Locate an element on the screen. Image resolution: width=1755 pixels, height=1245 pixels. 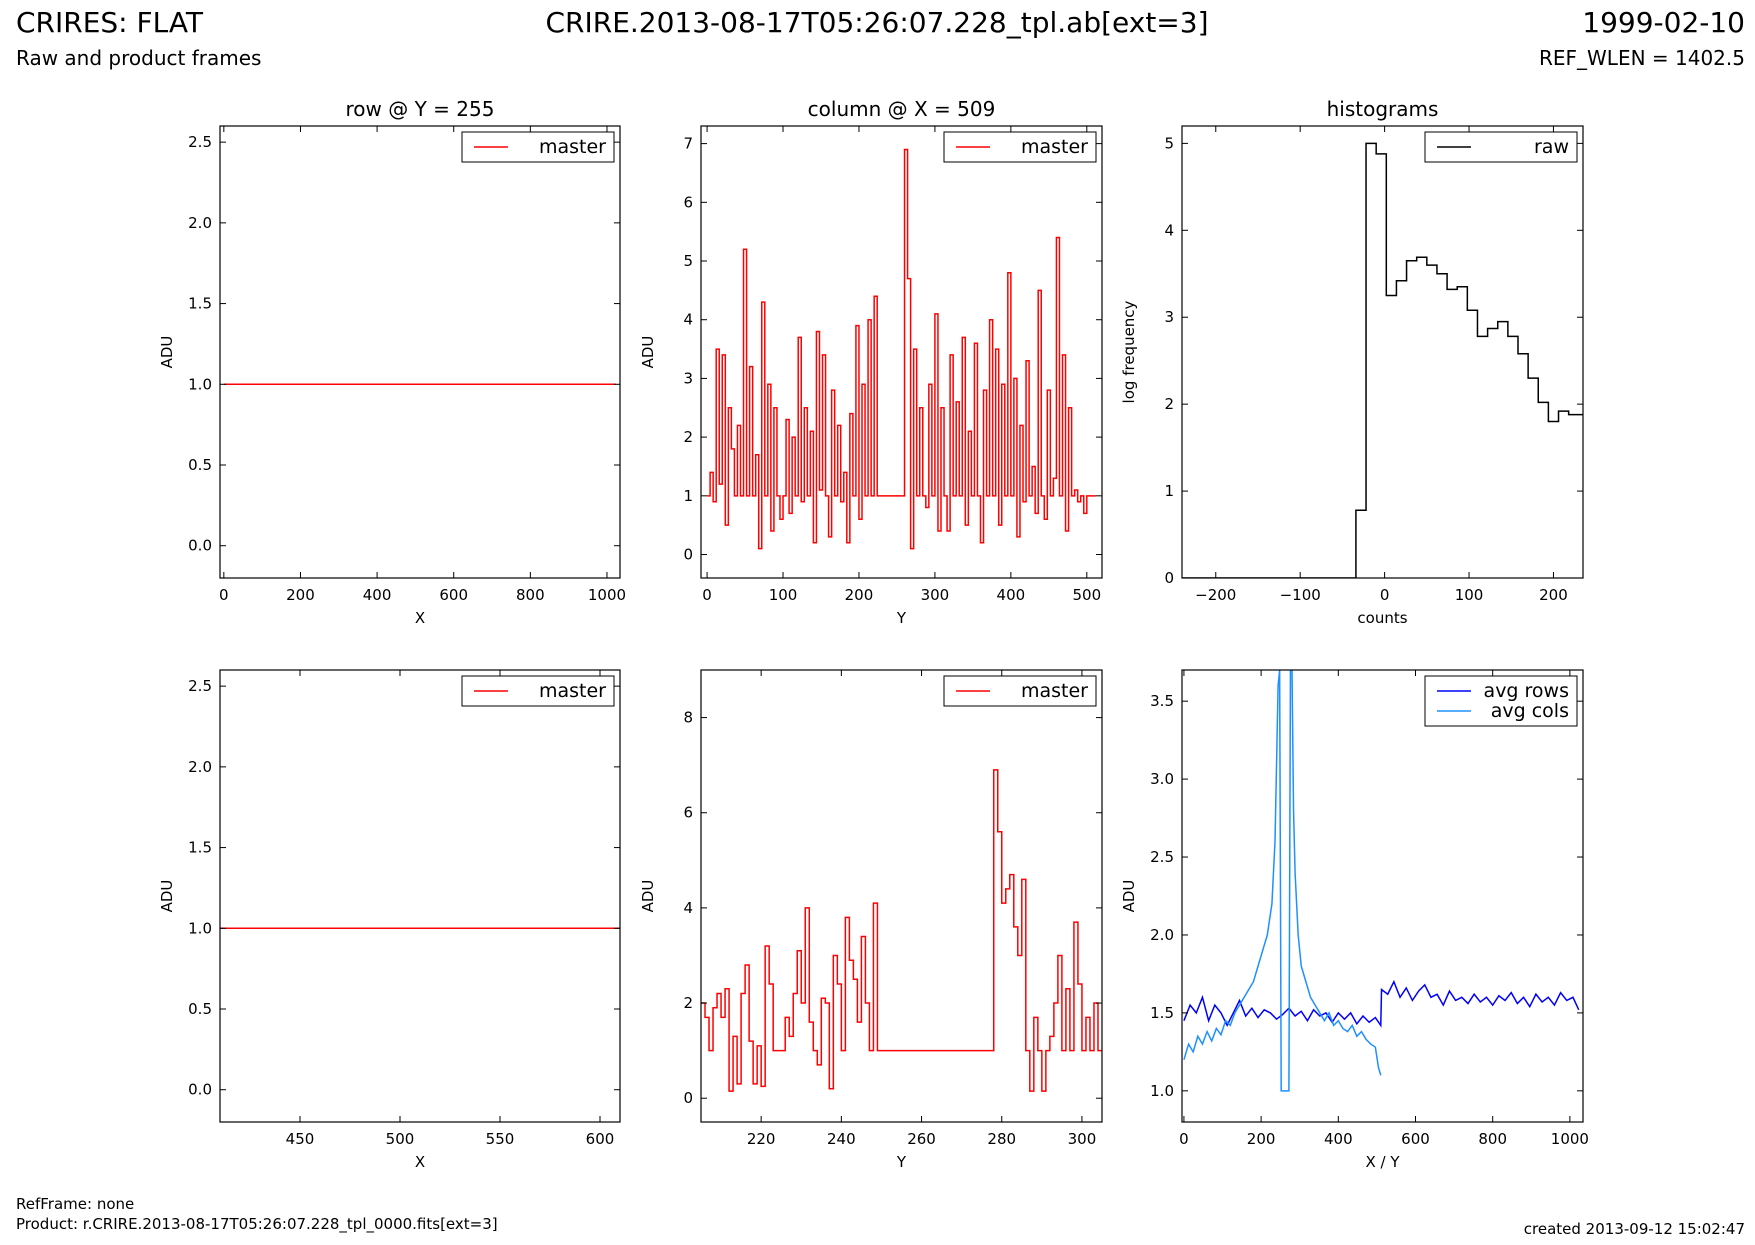
x-axis-label: Y is located at coordinates (901, 1162).